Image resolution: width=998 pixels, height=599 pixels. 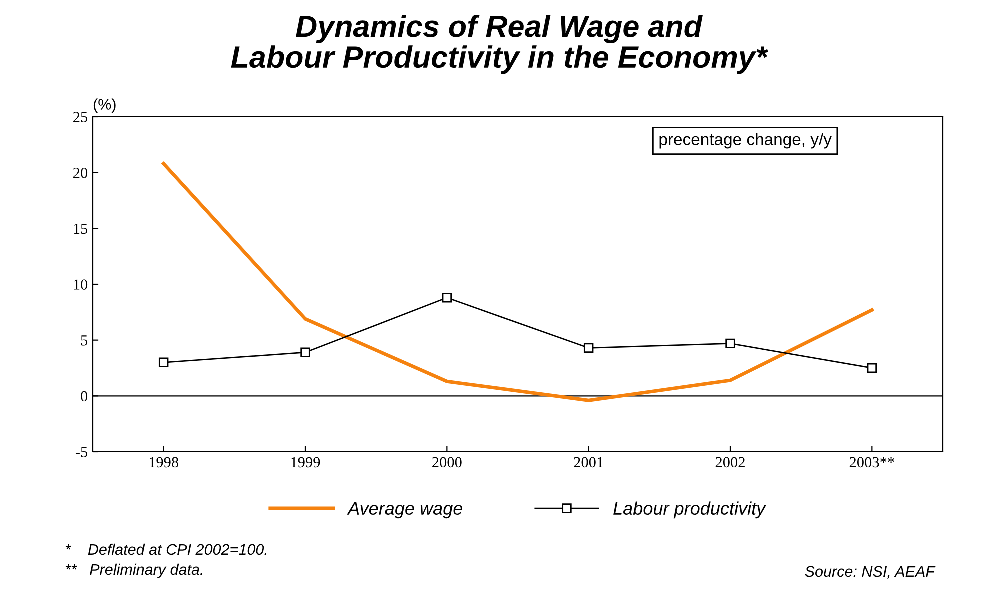 I want to click on x-tick-label: 2000, so click(x=447, y=462).